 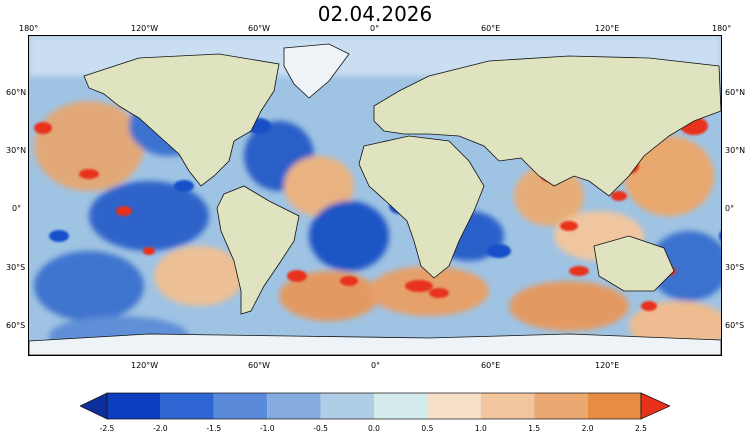 What do you see at coordinates (735, 325) in the screenshot?
I see `lat-label-right: 60°S` at bounding box center [735, 325].